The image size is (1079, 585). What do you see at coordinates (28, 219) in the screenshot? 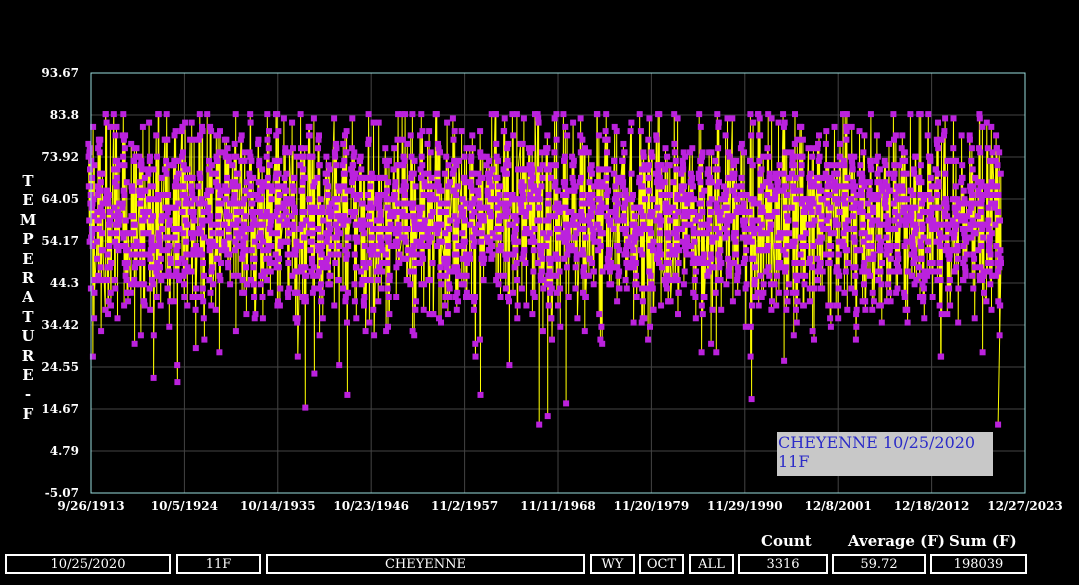
I see `y-axis-label-letter: M` at bounding box center [28, 219].